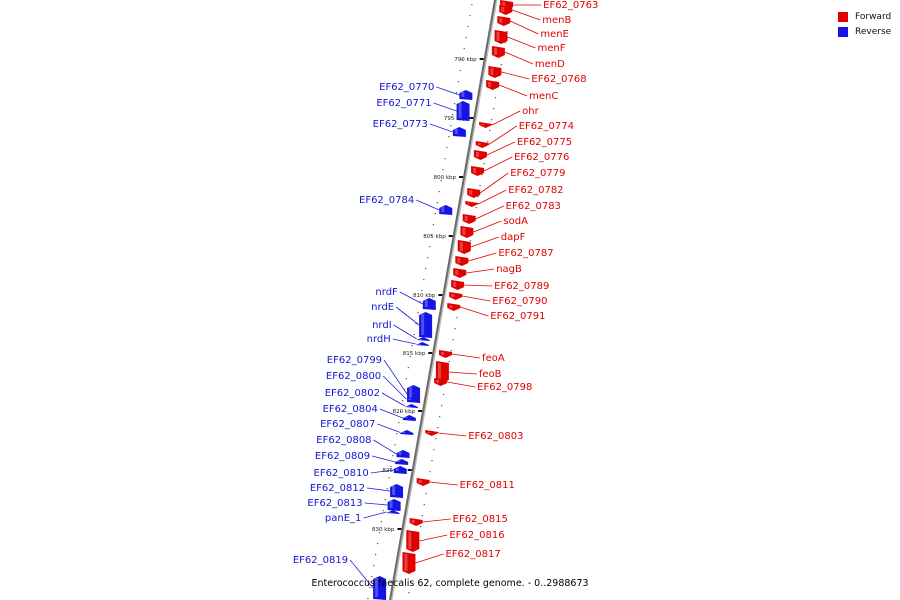 This screenshot has height=600, width=900. Describe the element at coordinates (442, 372) in the screenshot. I see `gene-feob` at that location.